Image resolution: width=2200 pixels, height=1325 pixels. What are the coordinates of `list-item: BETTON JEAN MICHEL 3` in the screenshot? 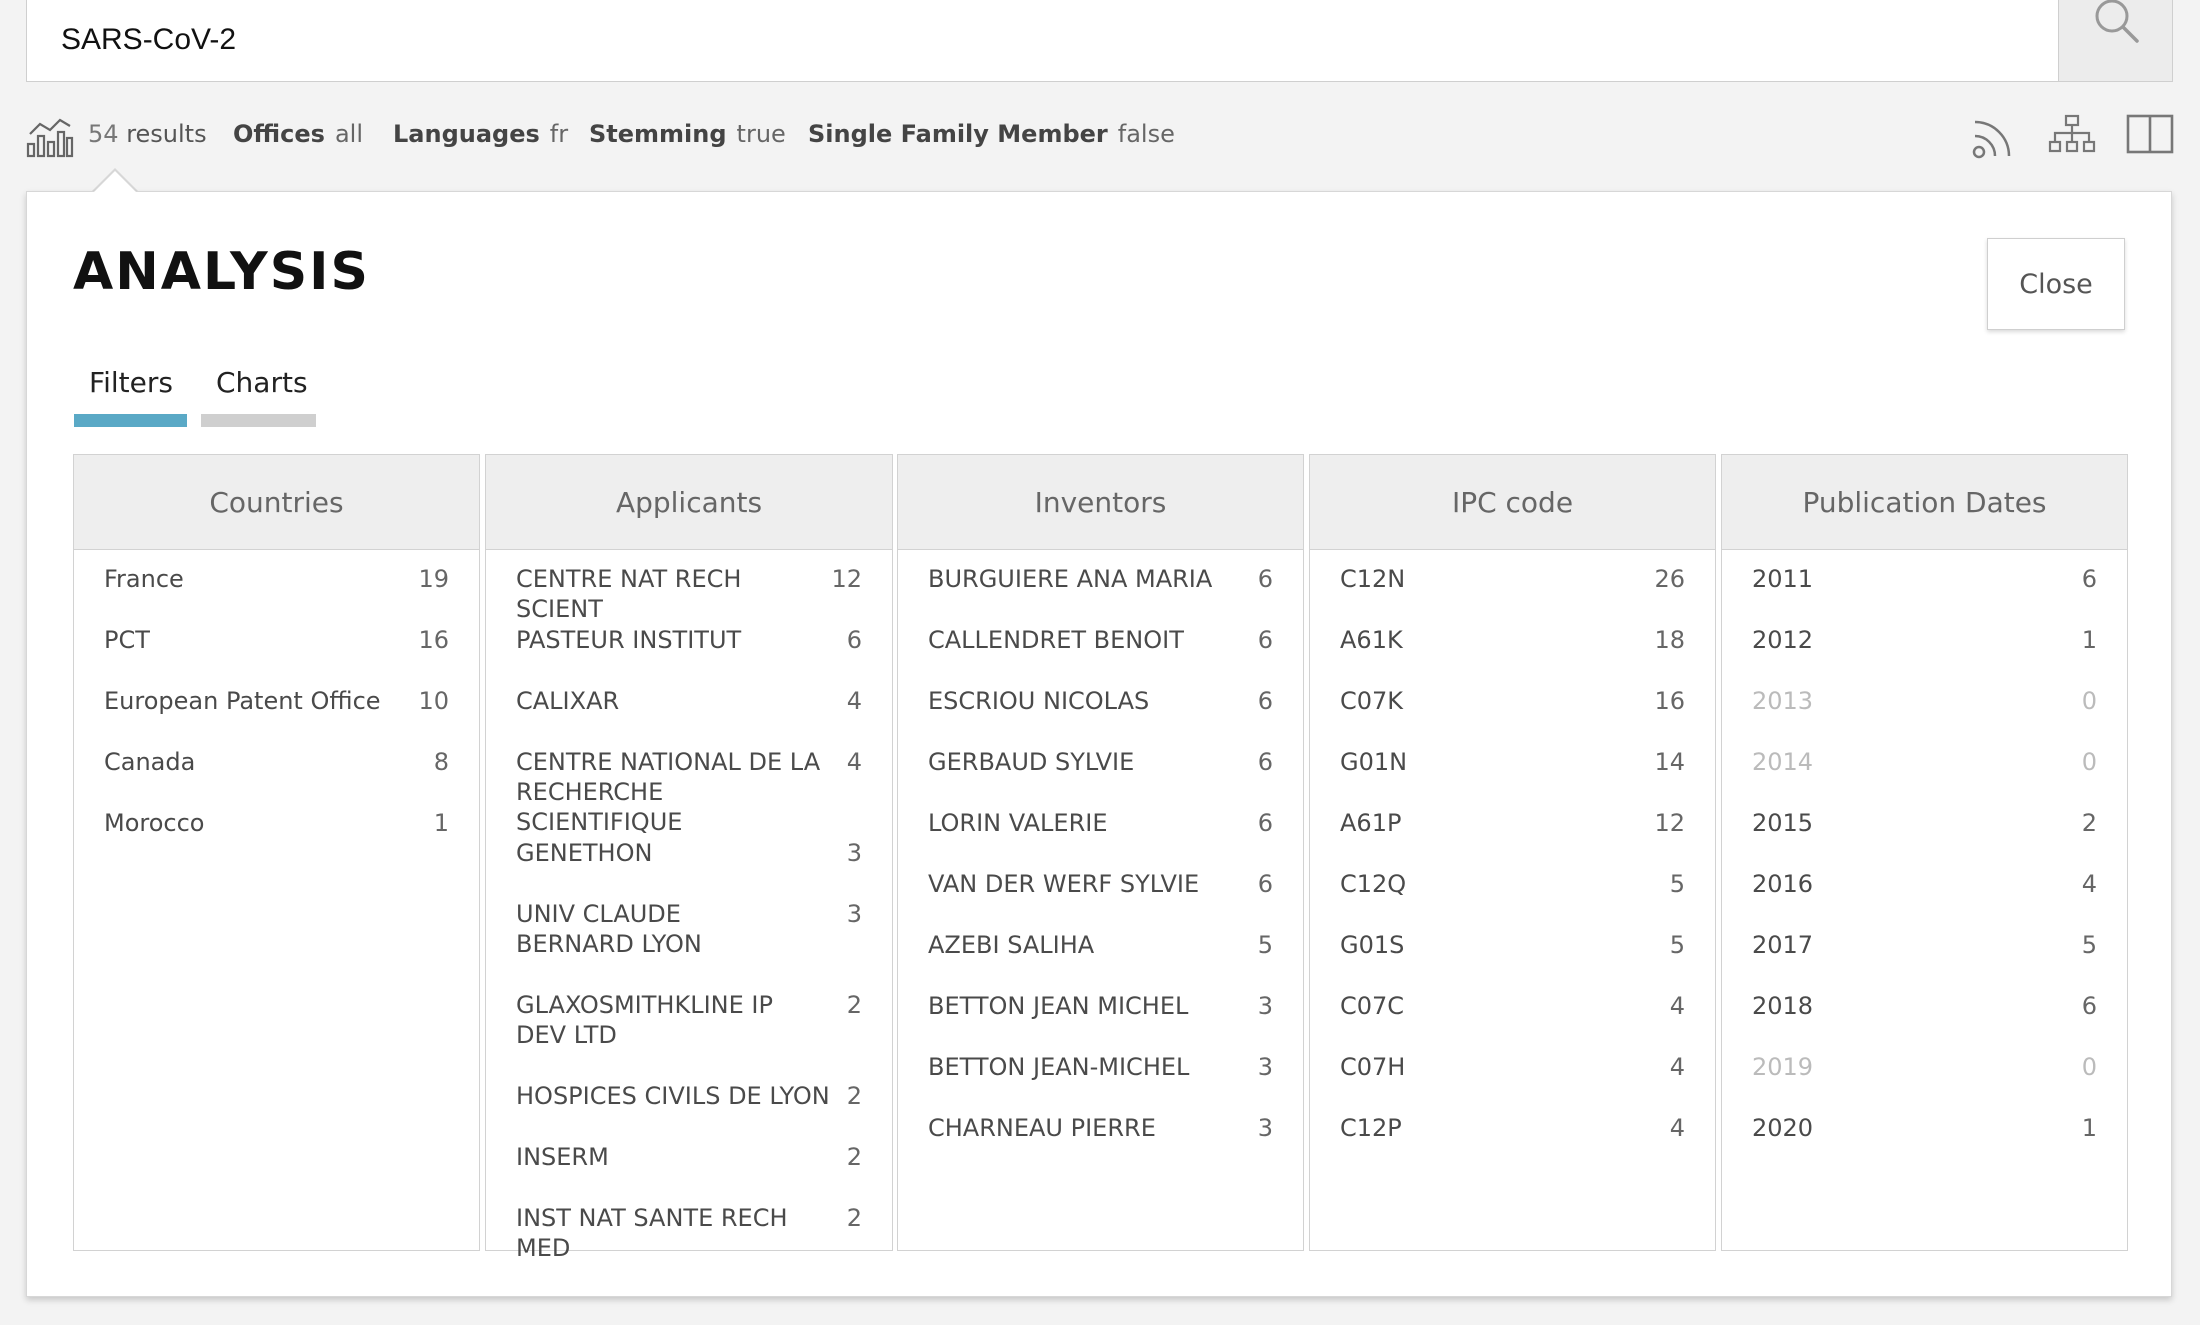 It's located at (1100, 1021).